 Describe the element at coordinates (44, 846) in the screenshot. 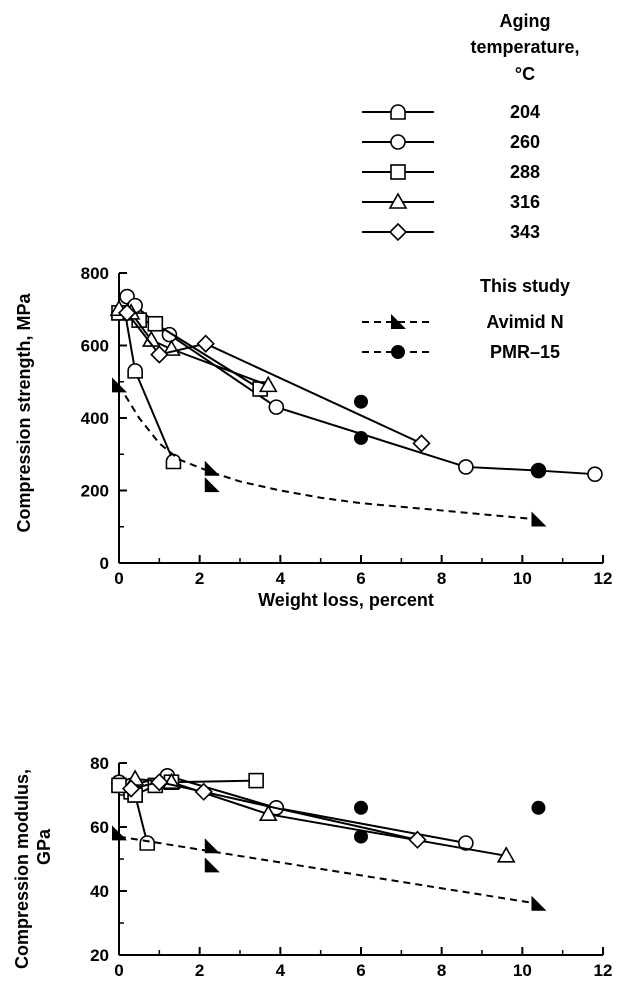

I see `y-axis-title-line-2: GPa` at that location.